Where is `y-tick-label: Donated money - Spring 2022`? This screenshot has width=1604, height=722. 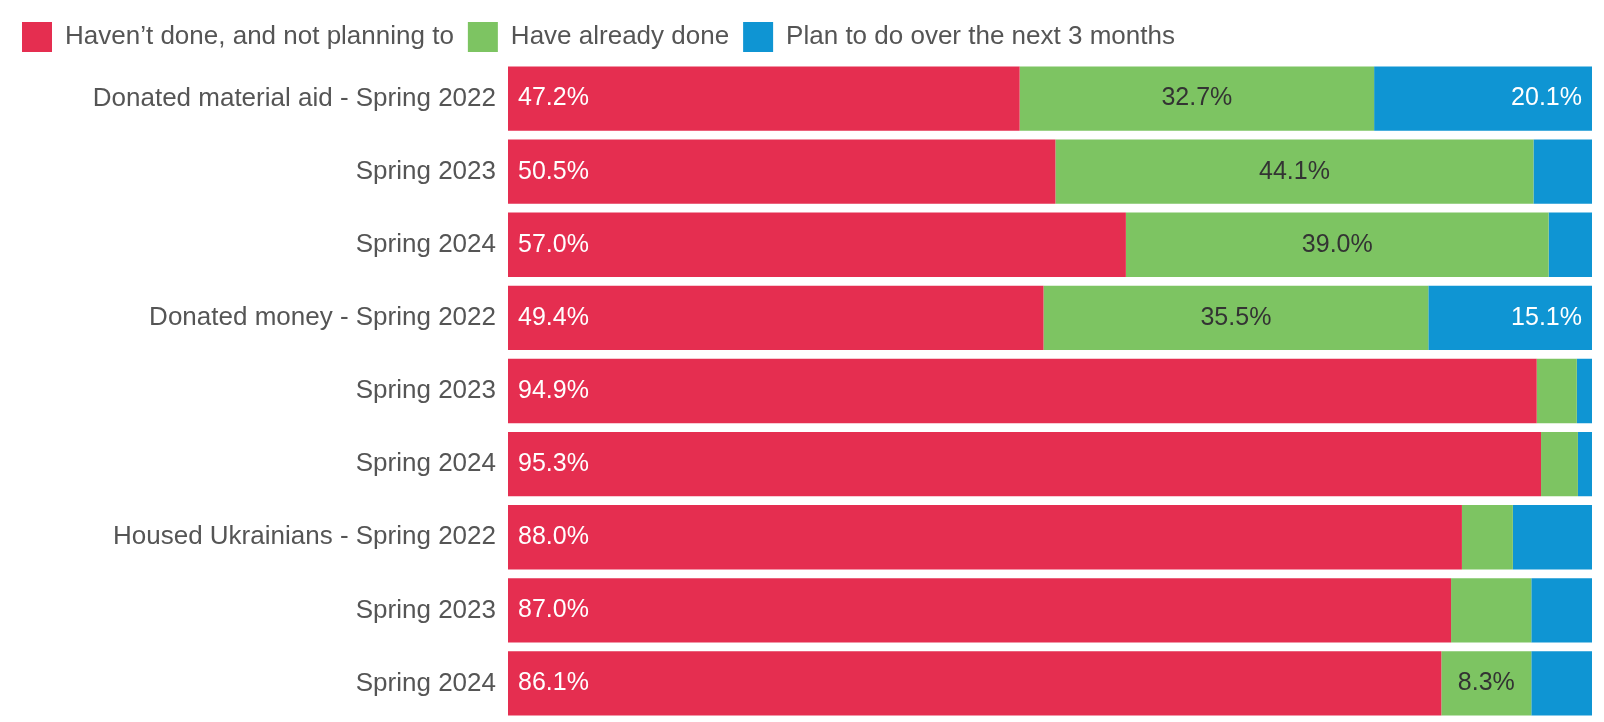
y-tick-label: Donated money - Spring 2022 is located at coordinates (322, 316).